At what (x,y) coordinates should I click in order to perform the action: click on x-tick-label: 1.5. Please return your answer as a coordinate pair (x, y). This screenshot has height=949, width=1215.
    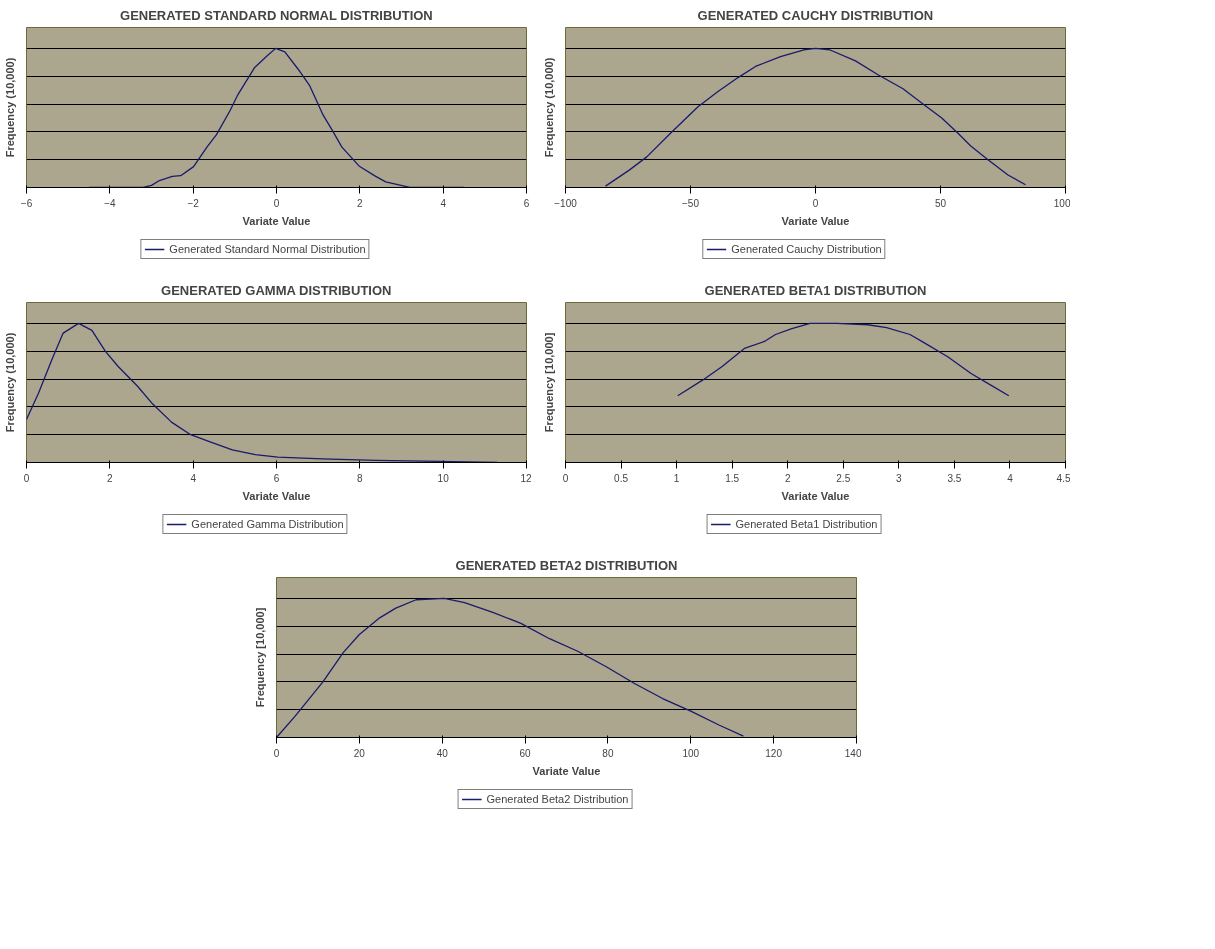
    Looking at the image, I should click on (732, 478).